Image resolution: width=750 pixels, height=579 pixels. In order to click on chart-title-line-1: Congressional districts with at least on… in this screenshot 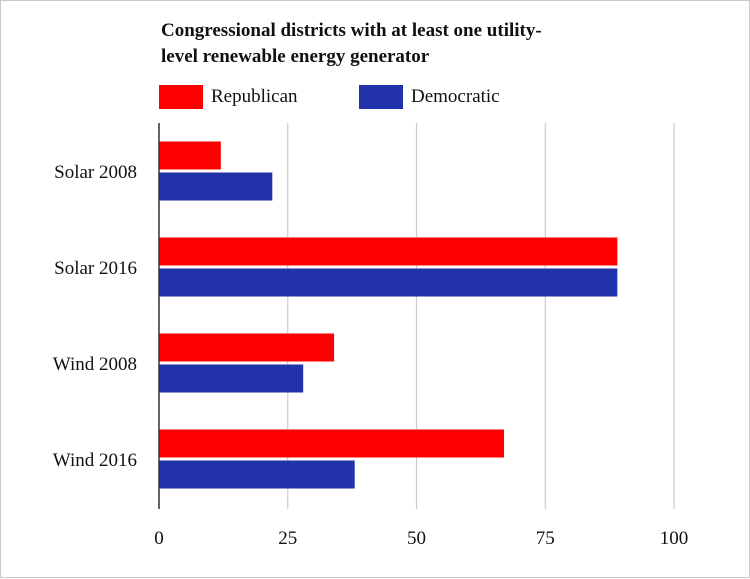, I will do `click(351, 30)`.